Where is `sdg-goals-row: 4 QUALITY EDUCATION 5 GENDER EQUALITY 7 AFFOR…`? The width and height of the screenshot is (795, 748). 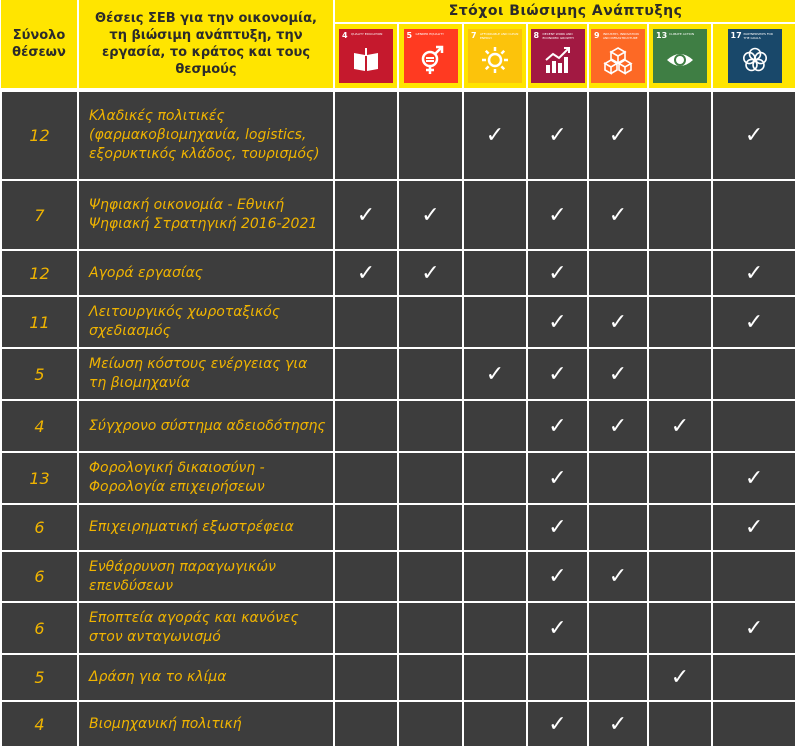
sdg-goals-row: 4 QUALITY EDUCATION 5 GENDER EQUALITY 7 AFFOR… is located at coordinates (398, 56).